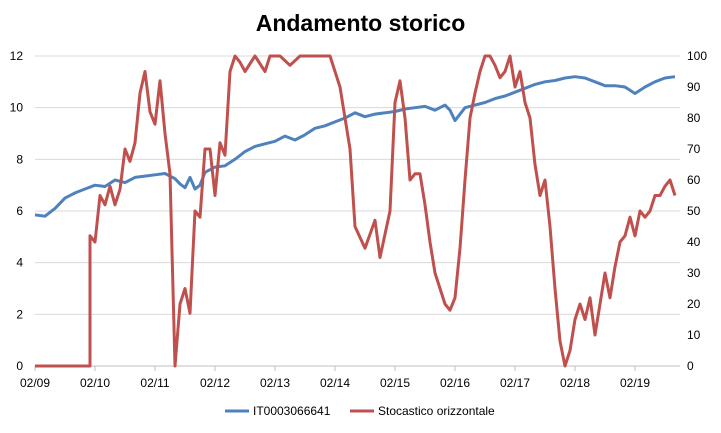 This screenshot has height=433, width=721. Describe the element at coordinates (694, 87) in the screenshot. I see `y-tick-label-right: 90` at that location.